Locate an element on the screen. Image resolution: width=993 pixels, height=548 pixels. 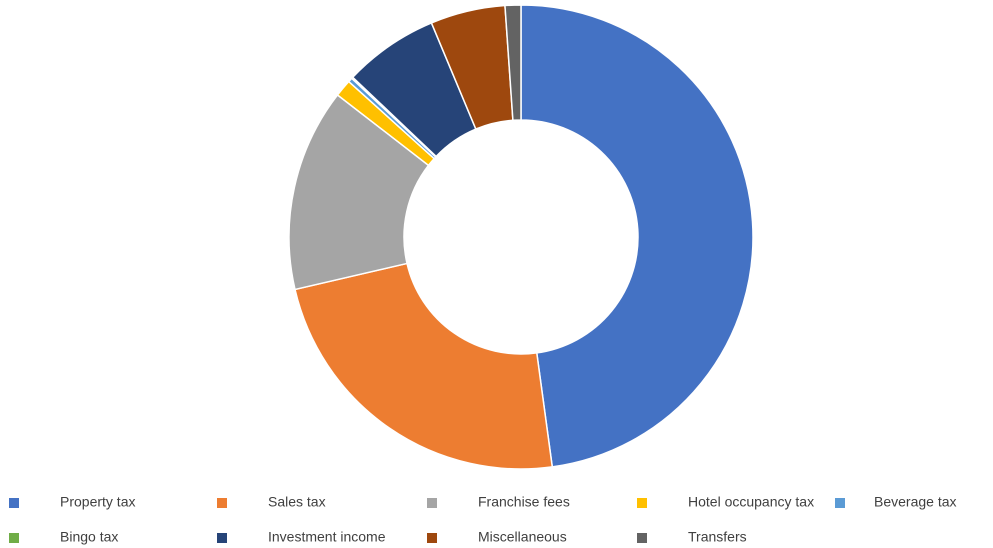
legend-label: Hotel occupancy tax is located at coordinates (751, 502).